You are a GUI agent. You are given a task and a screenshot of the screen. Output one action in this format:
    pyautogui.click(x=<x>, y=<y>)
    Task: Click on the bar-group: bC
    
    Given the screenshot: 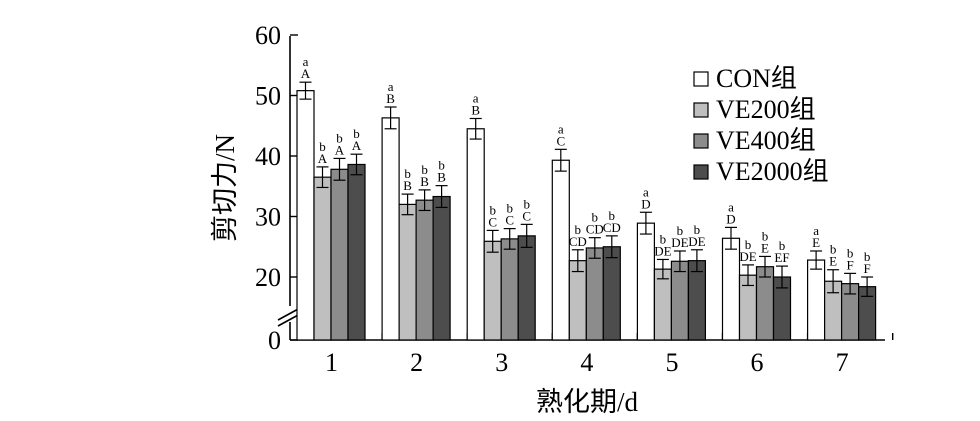 What is the action you would take?
    pyautogui.click(x=526, y=268)
    